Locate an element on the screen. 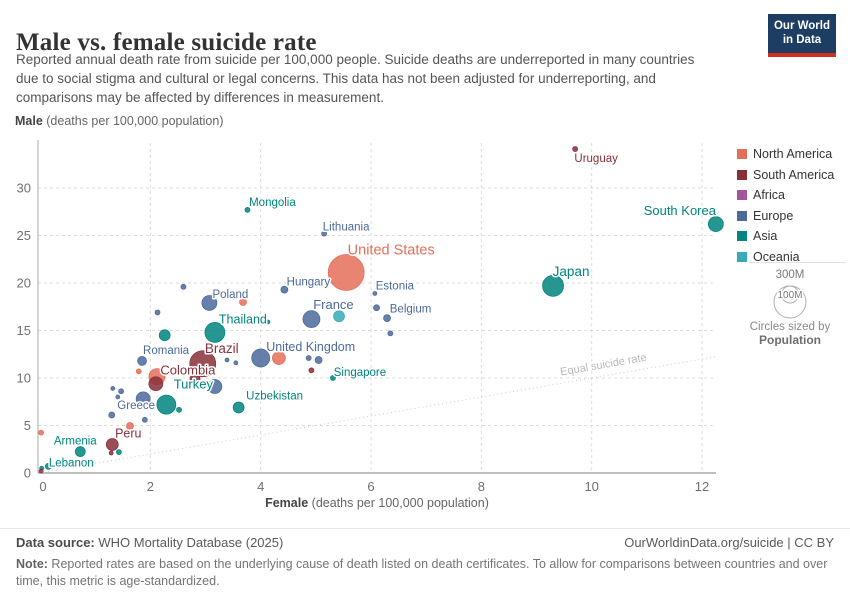 The width and height of the screenshot is (850, 600). country-label-south-korea: South Korea is located at coordinates (680, 210).